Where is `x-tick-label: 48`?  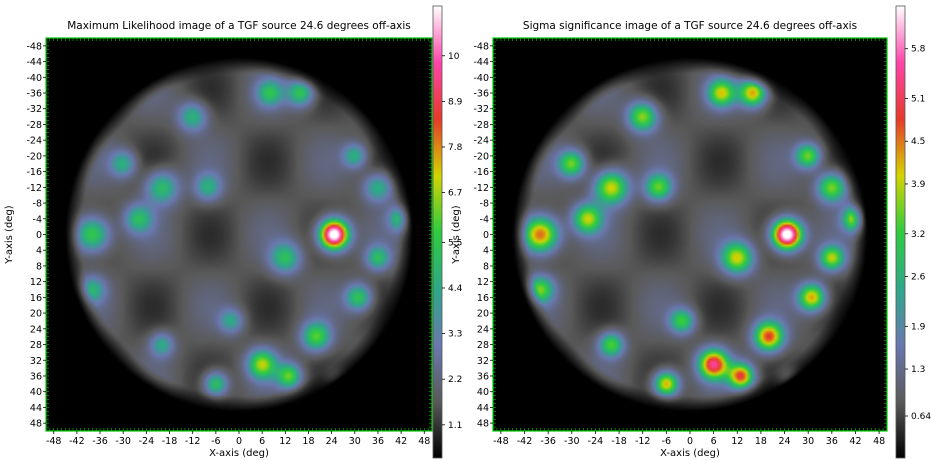 x-tick-label: 48 is located at coordinates (424, 441).